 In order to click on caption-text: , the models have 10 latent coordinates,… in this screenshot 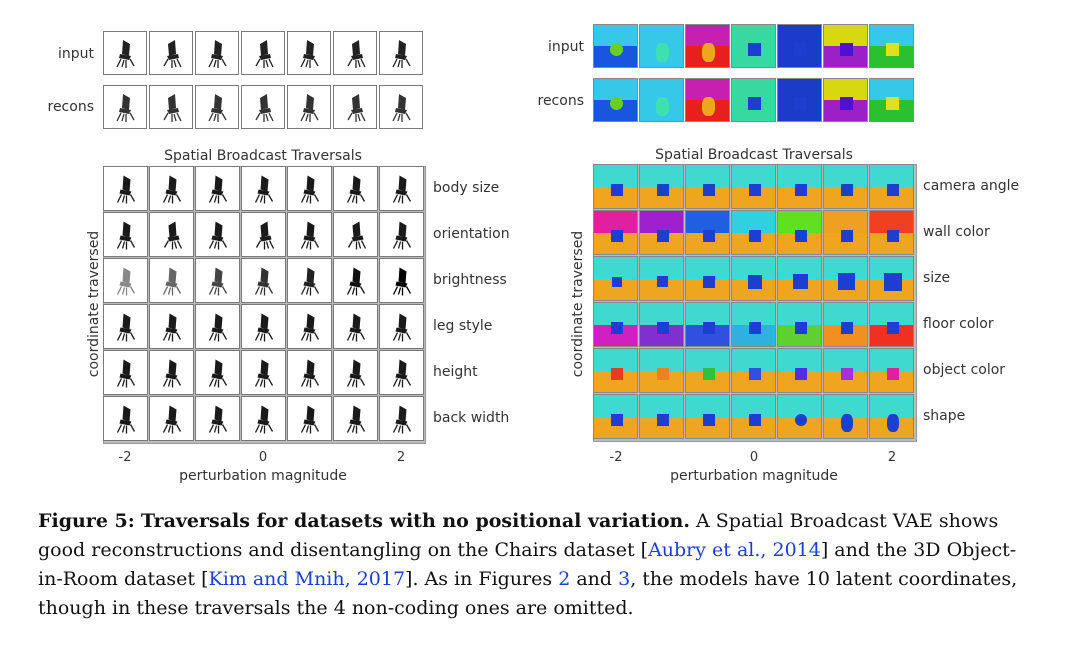, I will do `click(528, 593)`.